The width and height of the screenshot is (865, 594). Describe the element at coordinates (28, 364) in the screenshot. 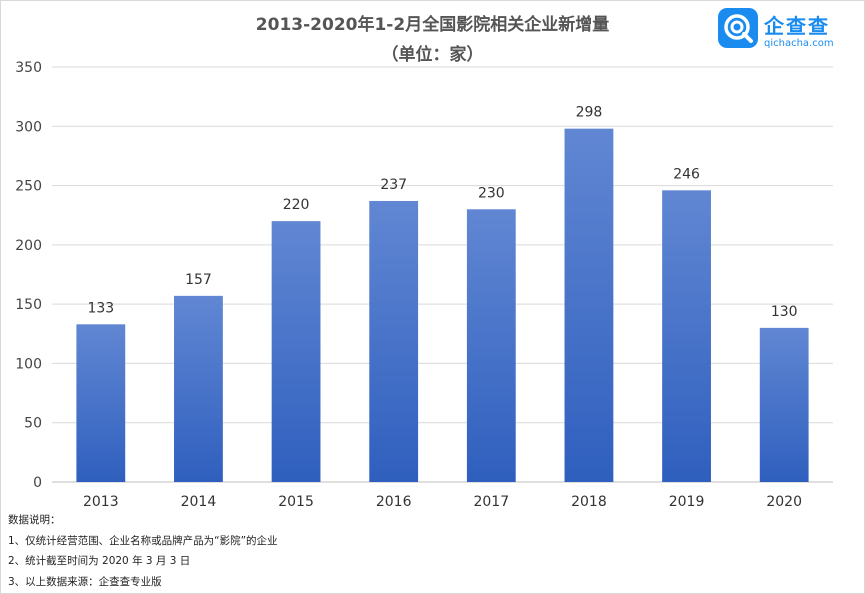

I see `y-tick-label: 100` at that location.